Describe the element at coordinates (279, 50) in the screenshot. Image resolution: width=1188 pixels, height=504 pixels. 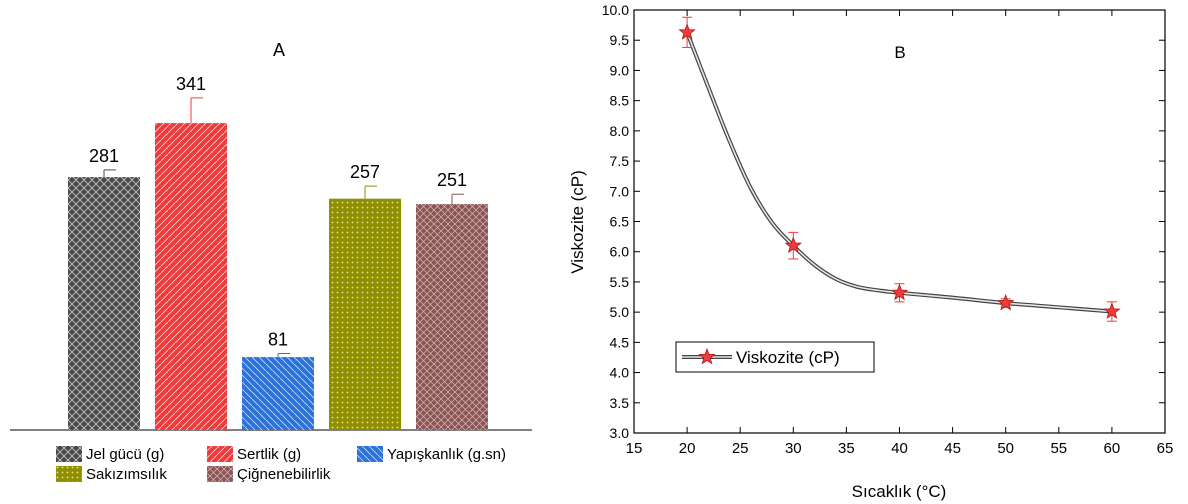
I see `panel-a-annotation: A` at that location.